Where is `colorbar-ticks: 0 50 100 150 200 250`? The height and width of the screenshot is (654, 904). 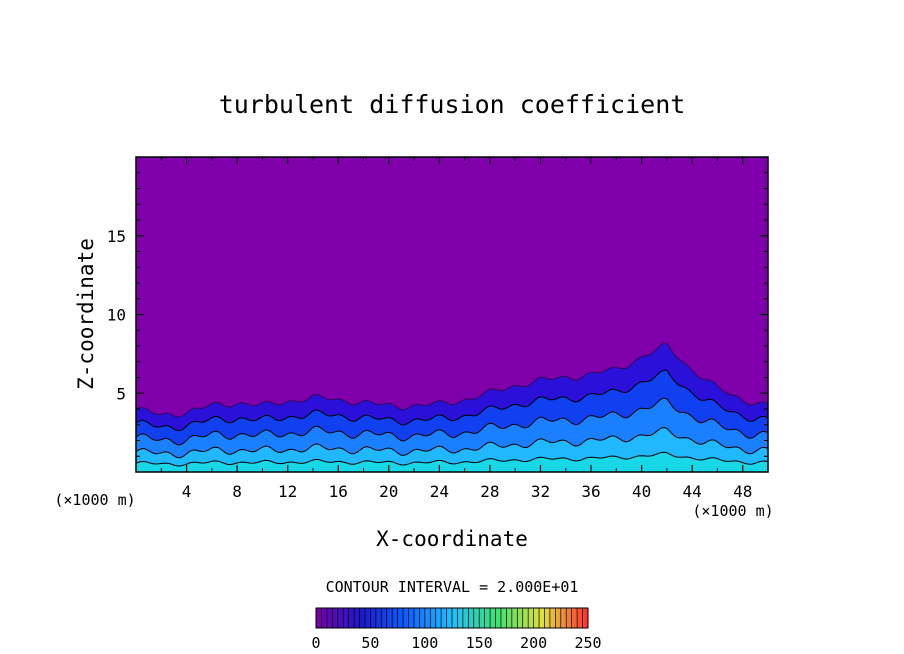 colorbar-ticks: 0 50 100 150 200 250 is located at coordinates (456, 643).